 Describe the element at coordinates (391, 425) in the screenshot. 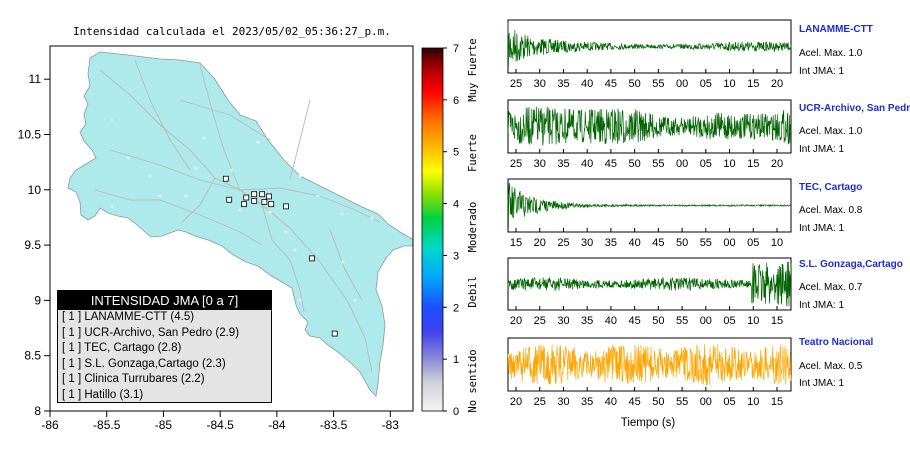

I see `lon-tick-label: -83` at that location.